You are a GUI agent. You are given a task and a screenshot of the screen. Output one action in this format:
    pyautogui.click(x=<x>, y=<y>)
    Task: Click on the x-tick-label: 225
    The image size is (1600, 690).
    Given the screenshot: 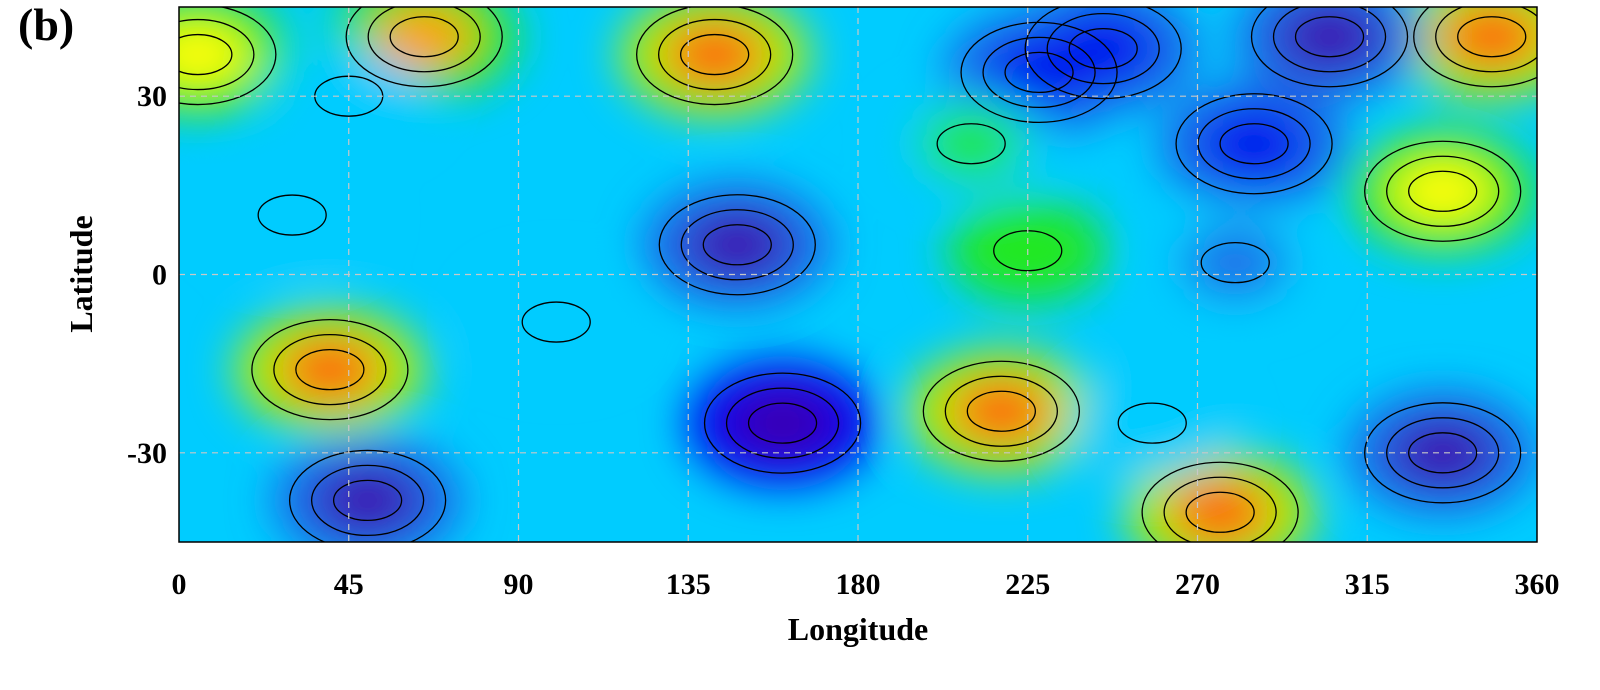 What is the action you would take?
    pyautogui.click(x=1027, y=584)
    